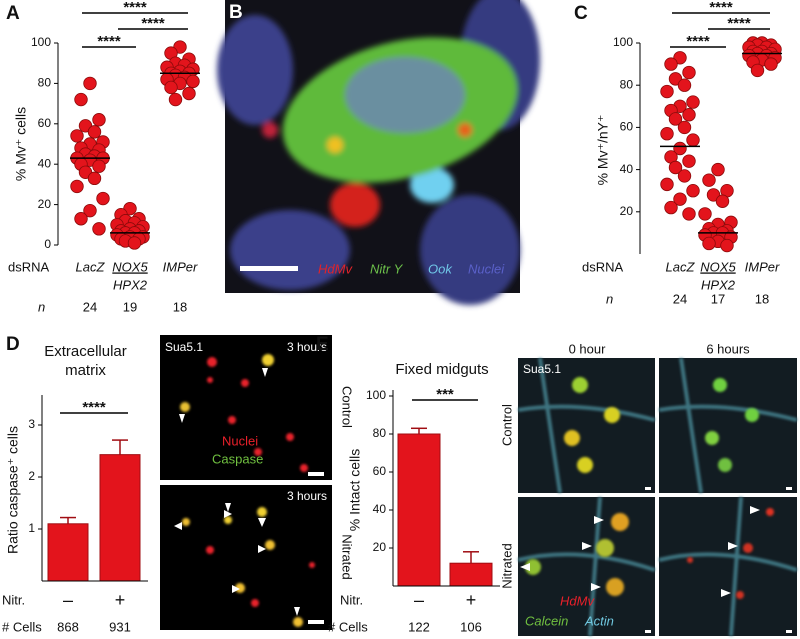  I want to click on x-tick-label: IMPer, so click(762, 266).